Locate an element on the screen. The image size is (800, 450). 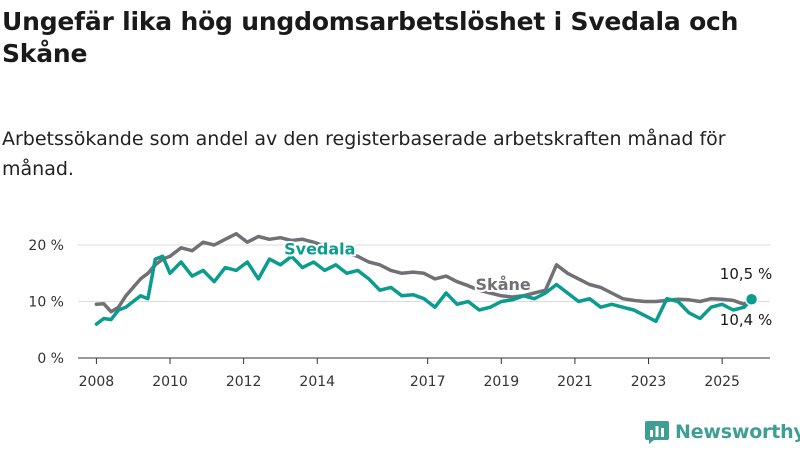
annotation-label: 10,4 % is located at coordinates (746, 320).